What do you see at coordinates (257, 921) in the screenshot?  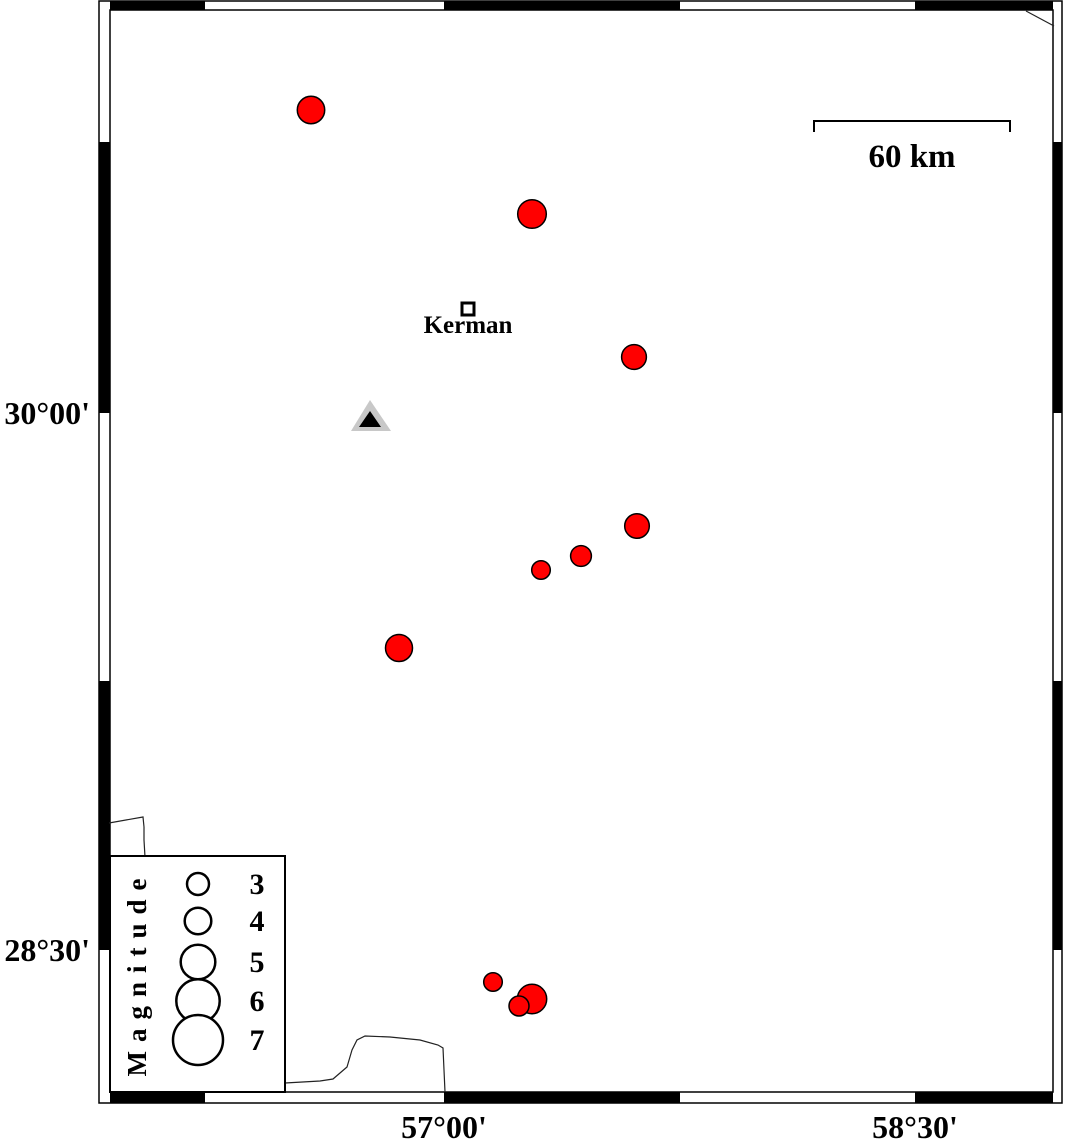 I see `legend-magnitude-value: 4` at bounding box center [257, 921].